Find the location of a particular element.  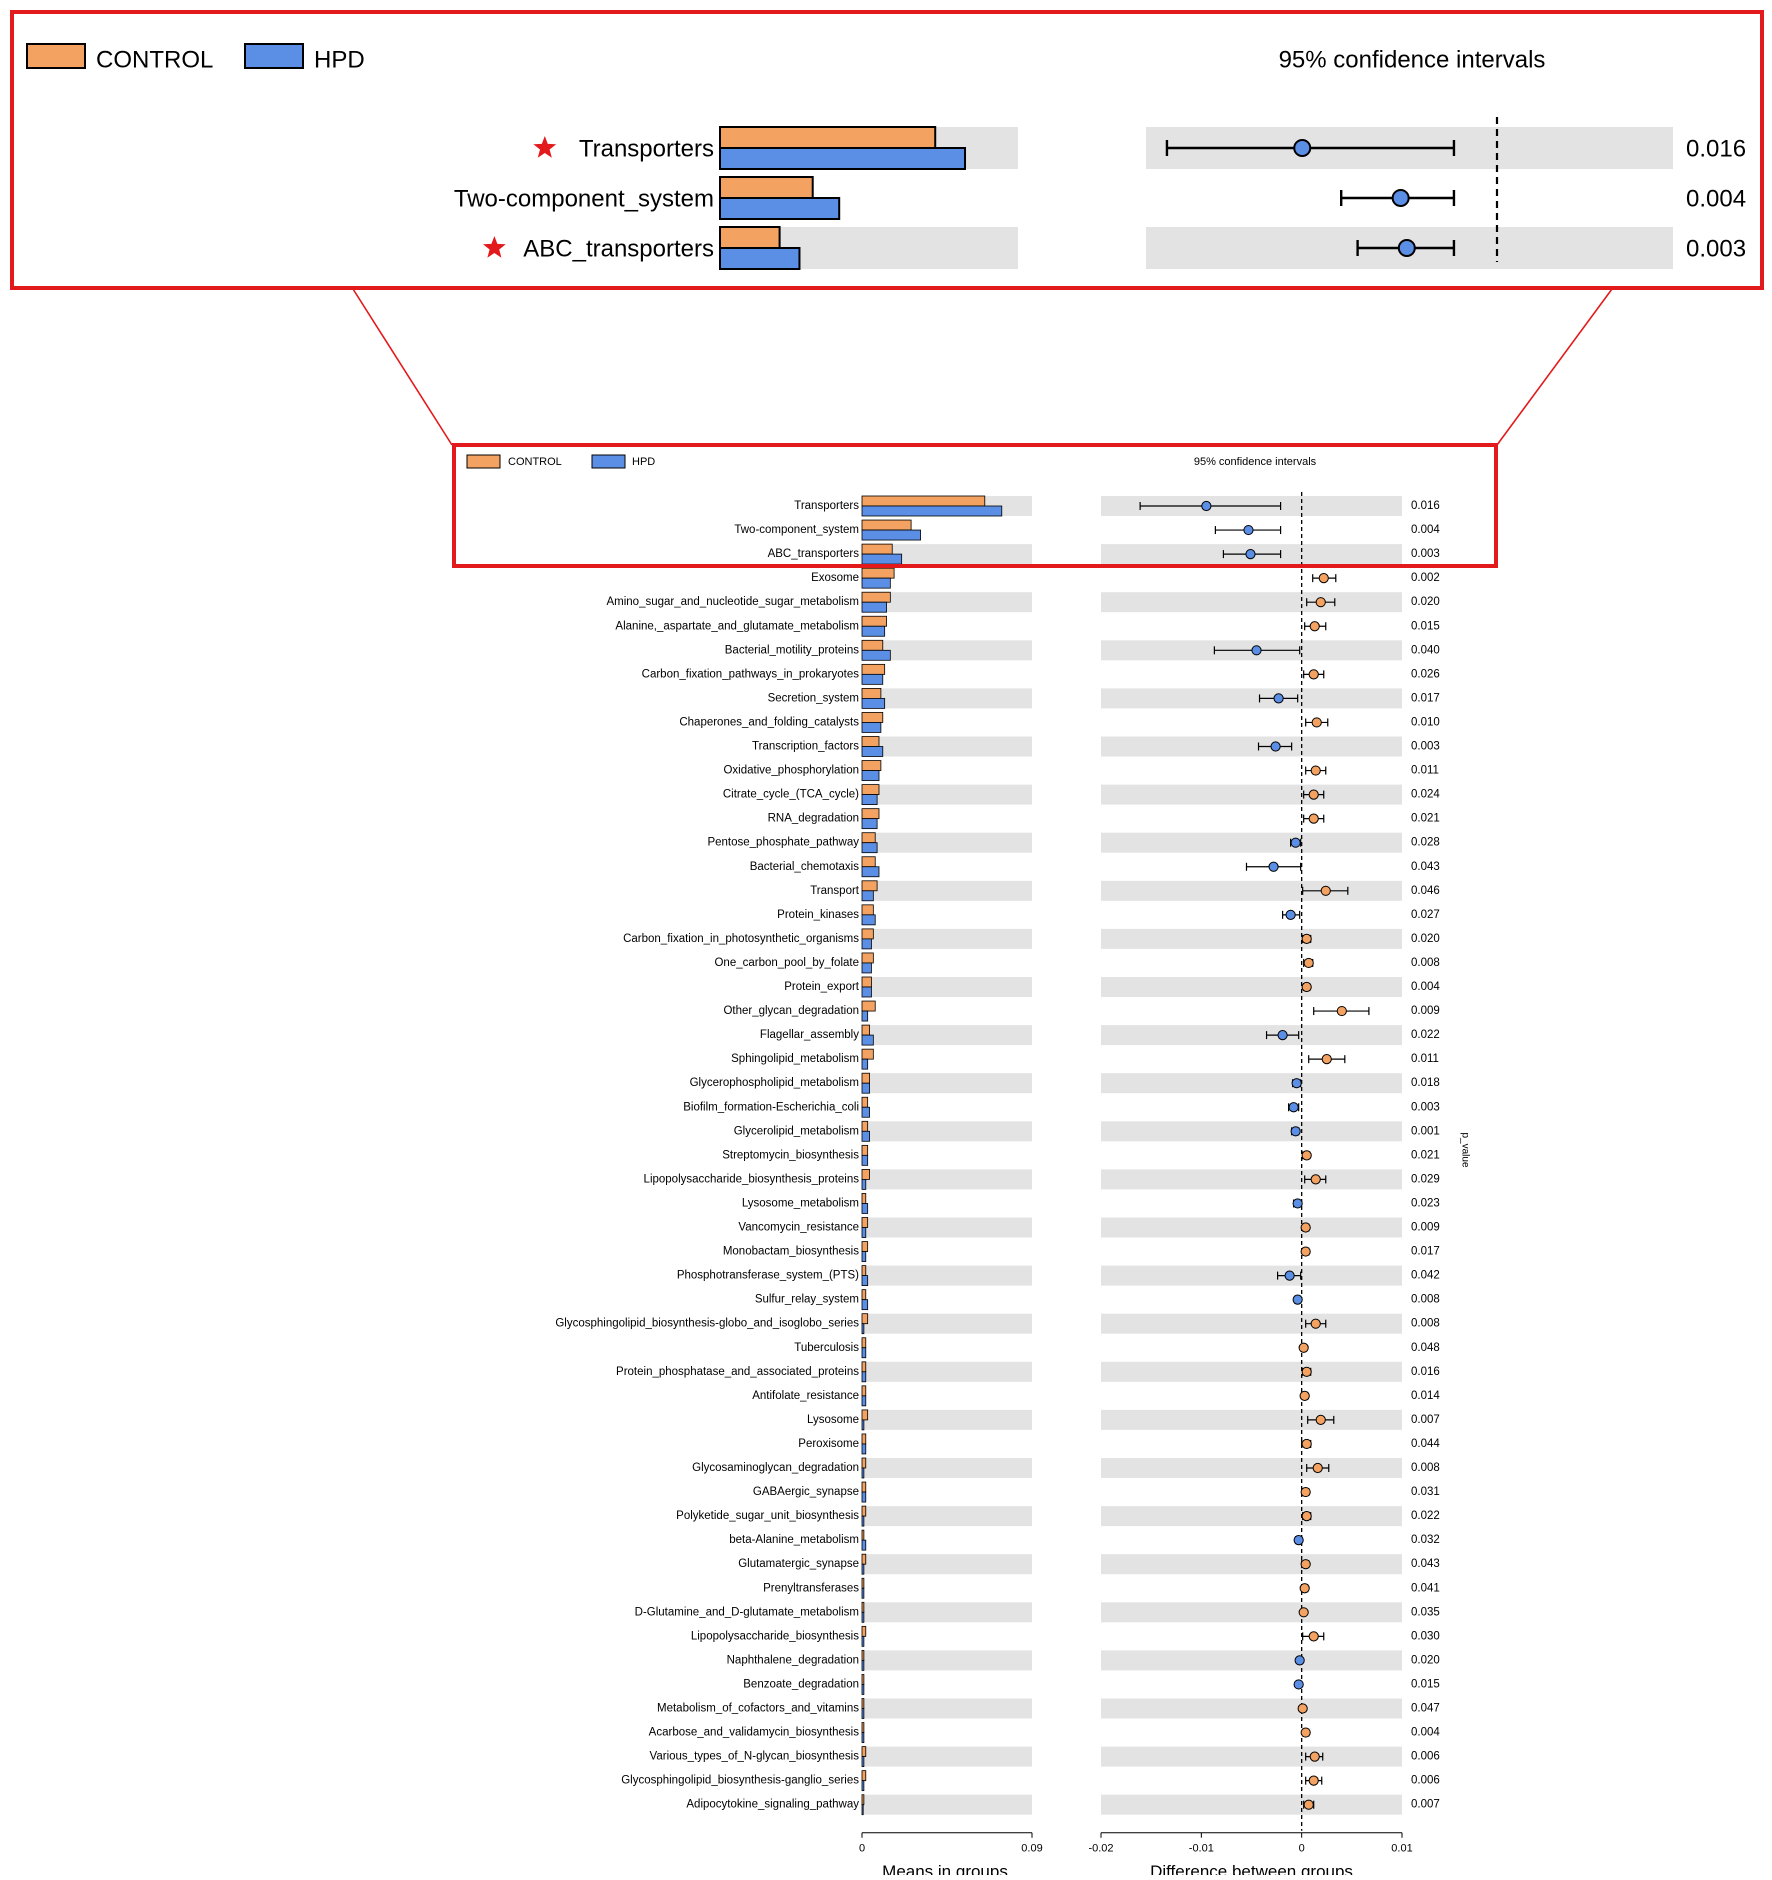

p-value-label: 0.015 is located at coordinates (1425, 1684).